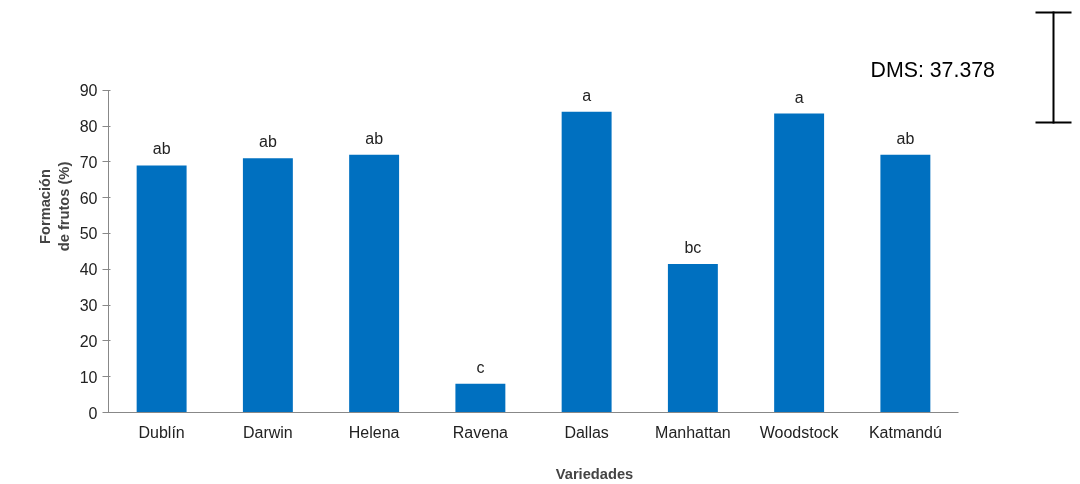 This screenshot has width=1080, height=484. I want to click on x-tick-label: Darwin, so click(267, 432).